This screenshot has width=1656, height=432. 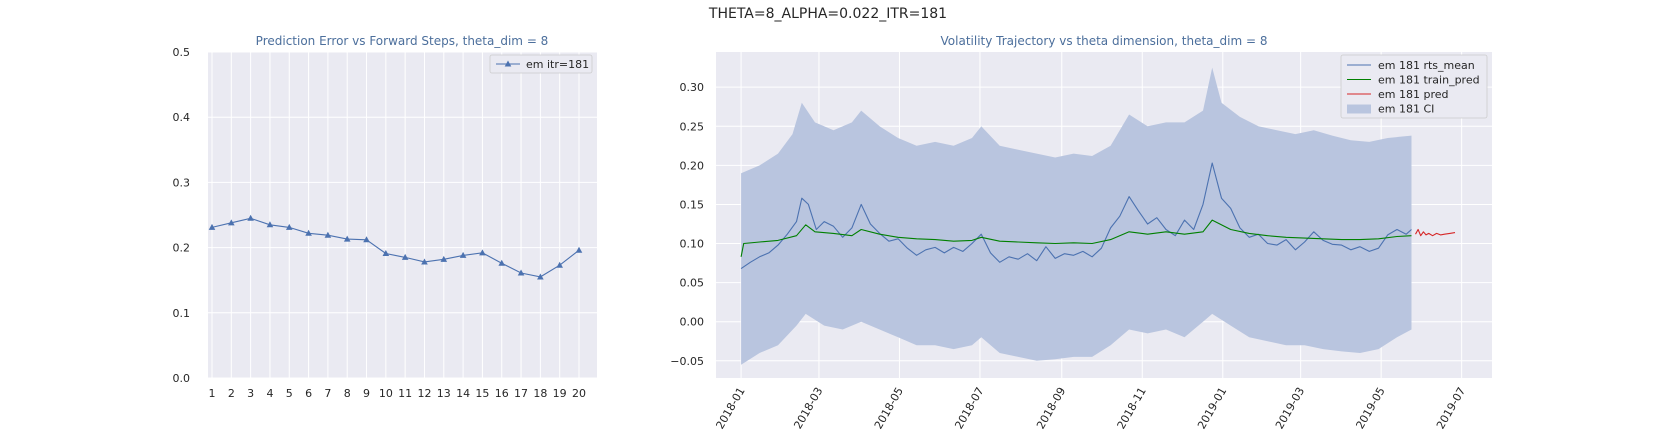 I want to click on legend-entry-label: em 181 train_pred, so click(x=1429, y=80).